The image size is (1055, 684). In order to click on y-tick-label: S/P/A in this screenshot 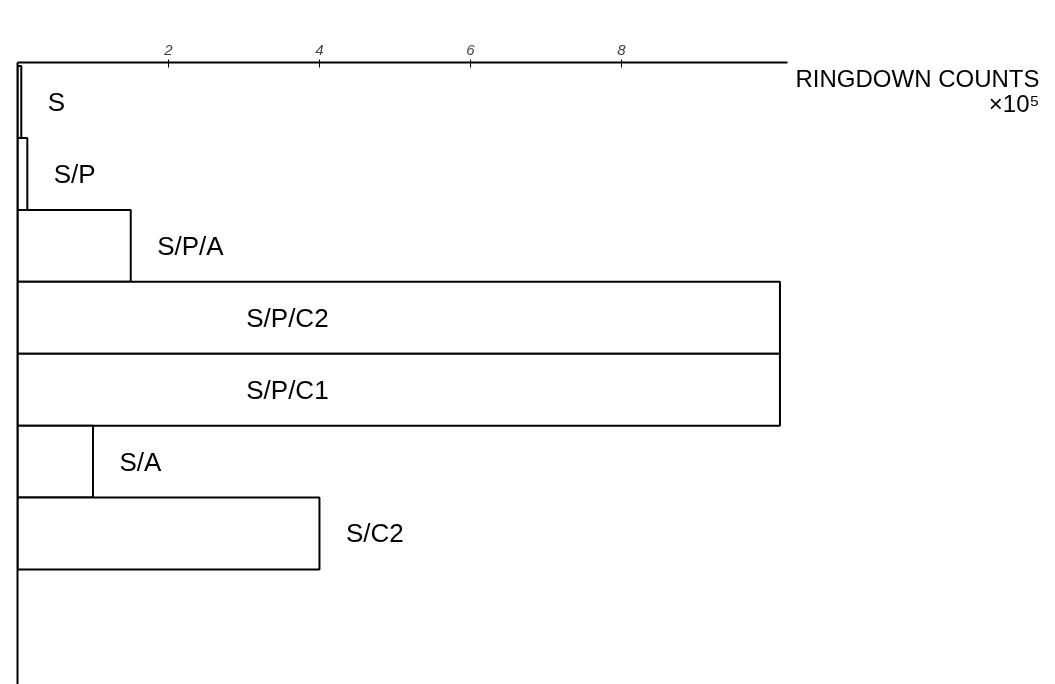, I will do `click(191, 245)`.